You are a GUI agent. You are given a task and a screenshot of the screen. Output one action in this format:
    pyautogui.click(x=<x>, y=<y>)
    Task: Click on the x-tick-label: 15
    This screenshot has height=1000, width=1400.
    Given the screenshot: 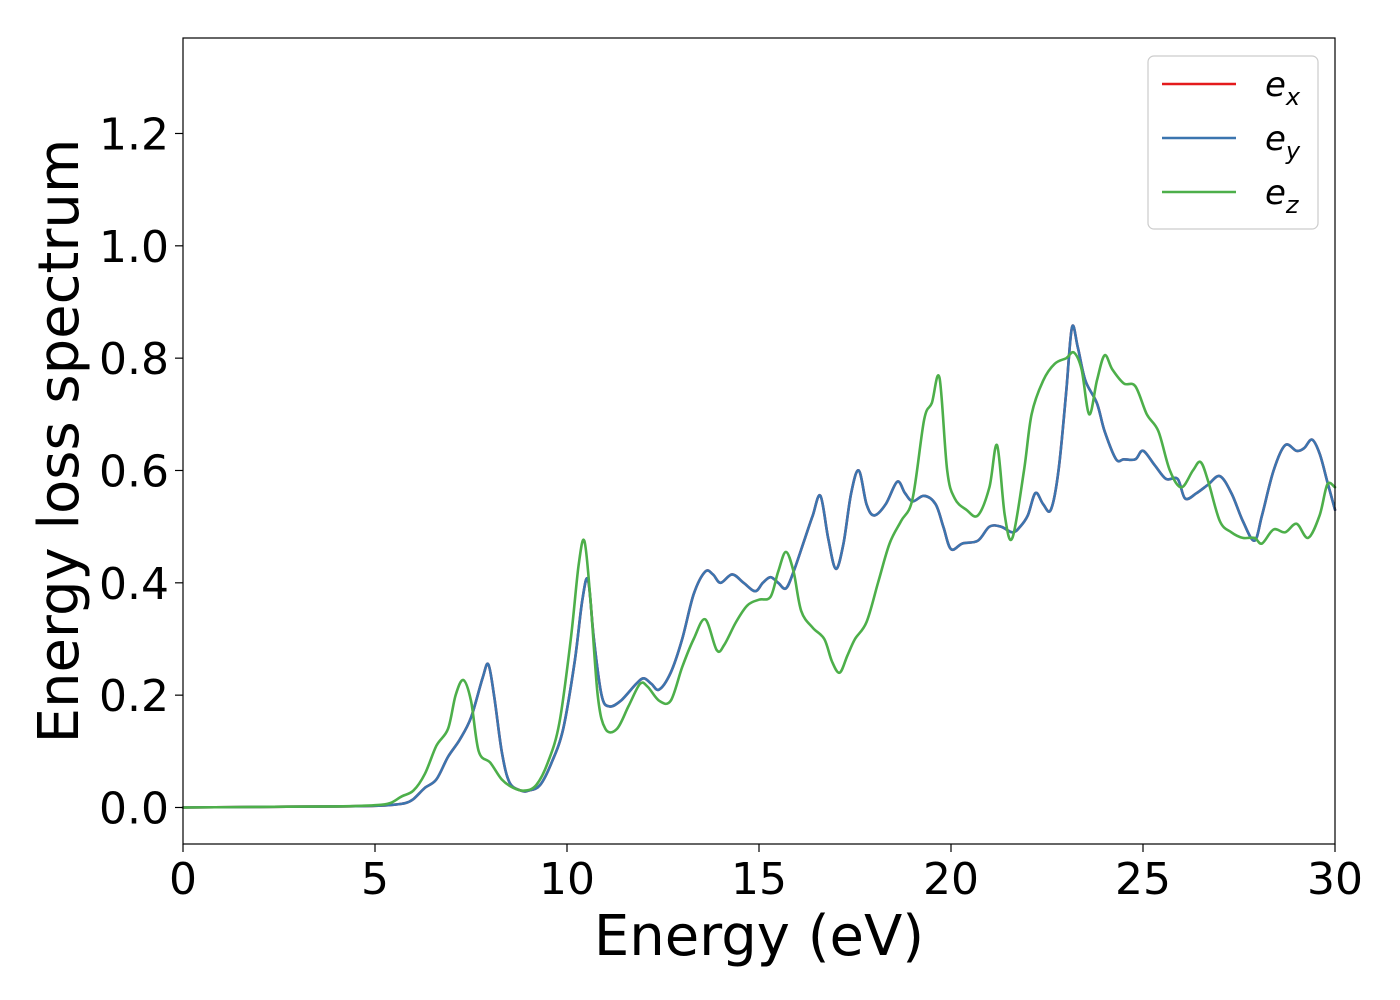 What is the action you would take?
    pyautogui.click(x=759, y=879)
    